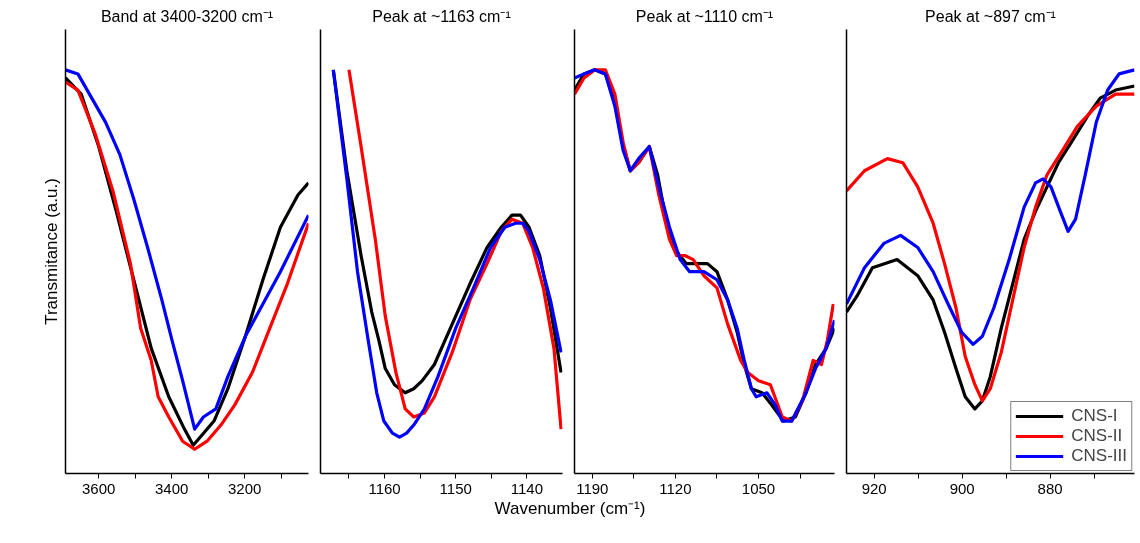  I want to click on chart-title: Peak at ~1110 cm⁻¹, so click(704, 16).